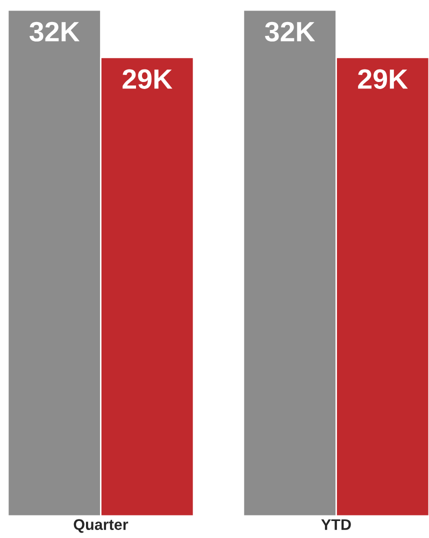 The width and height of the screenshot is (429, 538). Describe the element at coordinates (101, 526) in the screenshot. I see `x-tick-label: Quarter` at that location.